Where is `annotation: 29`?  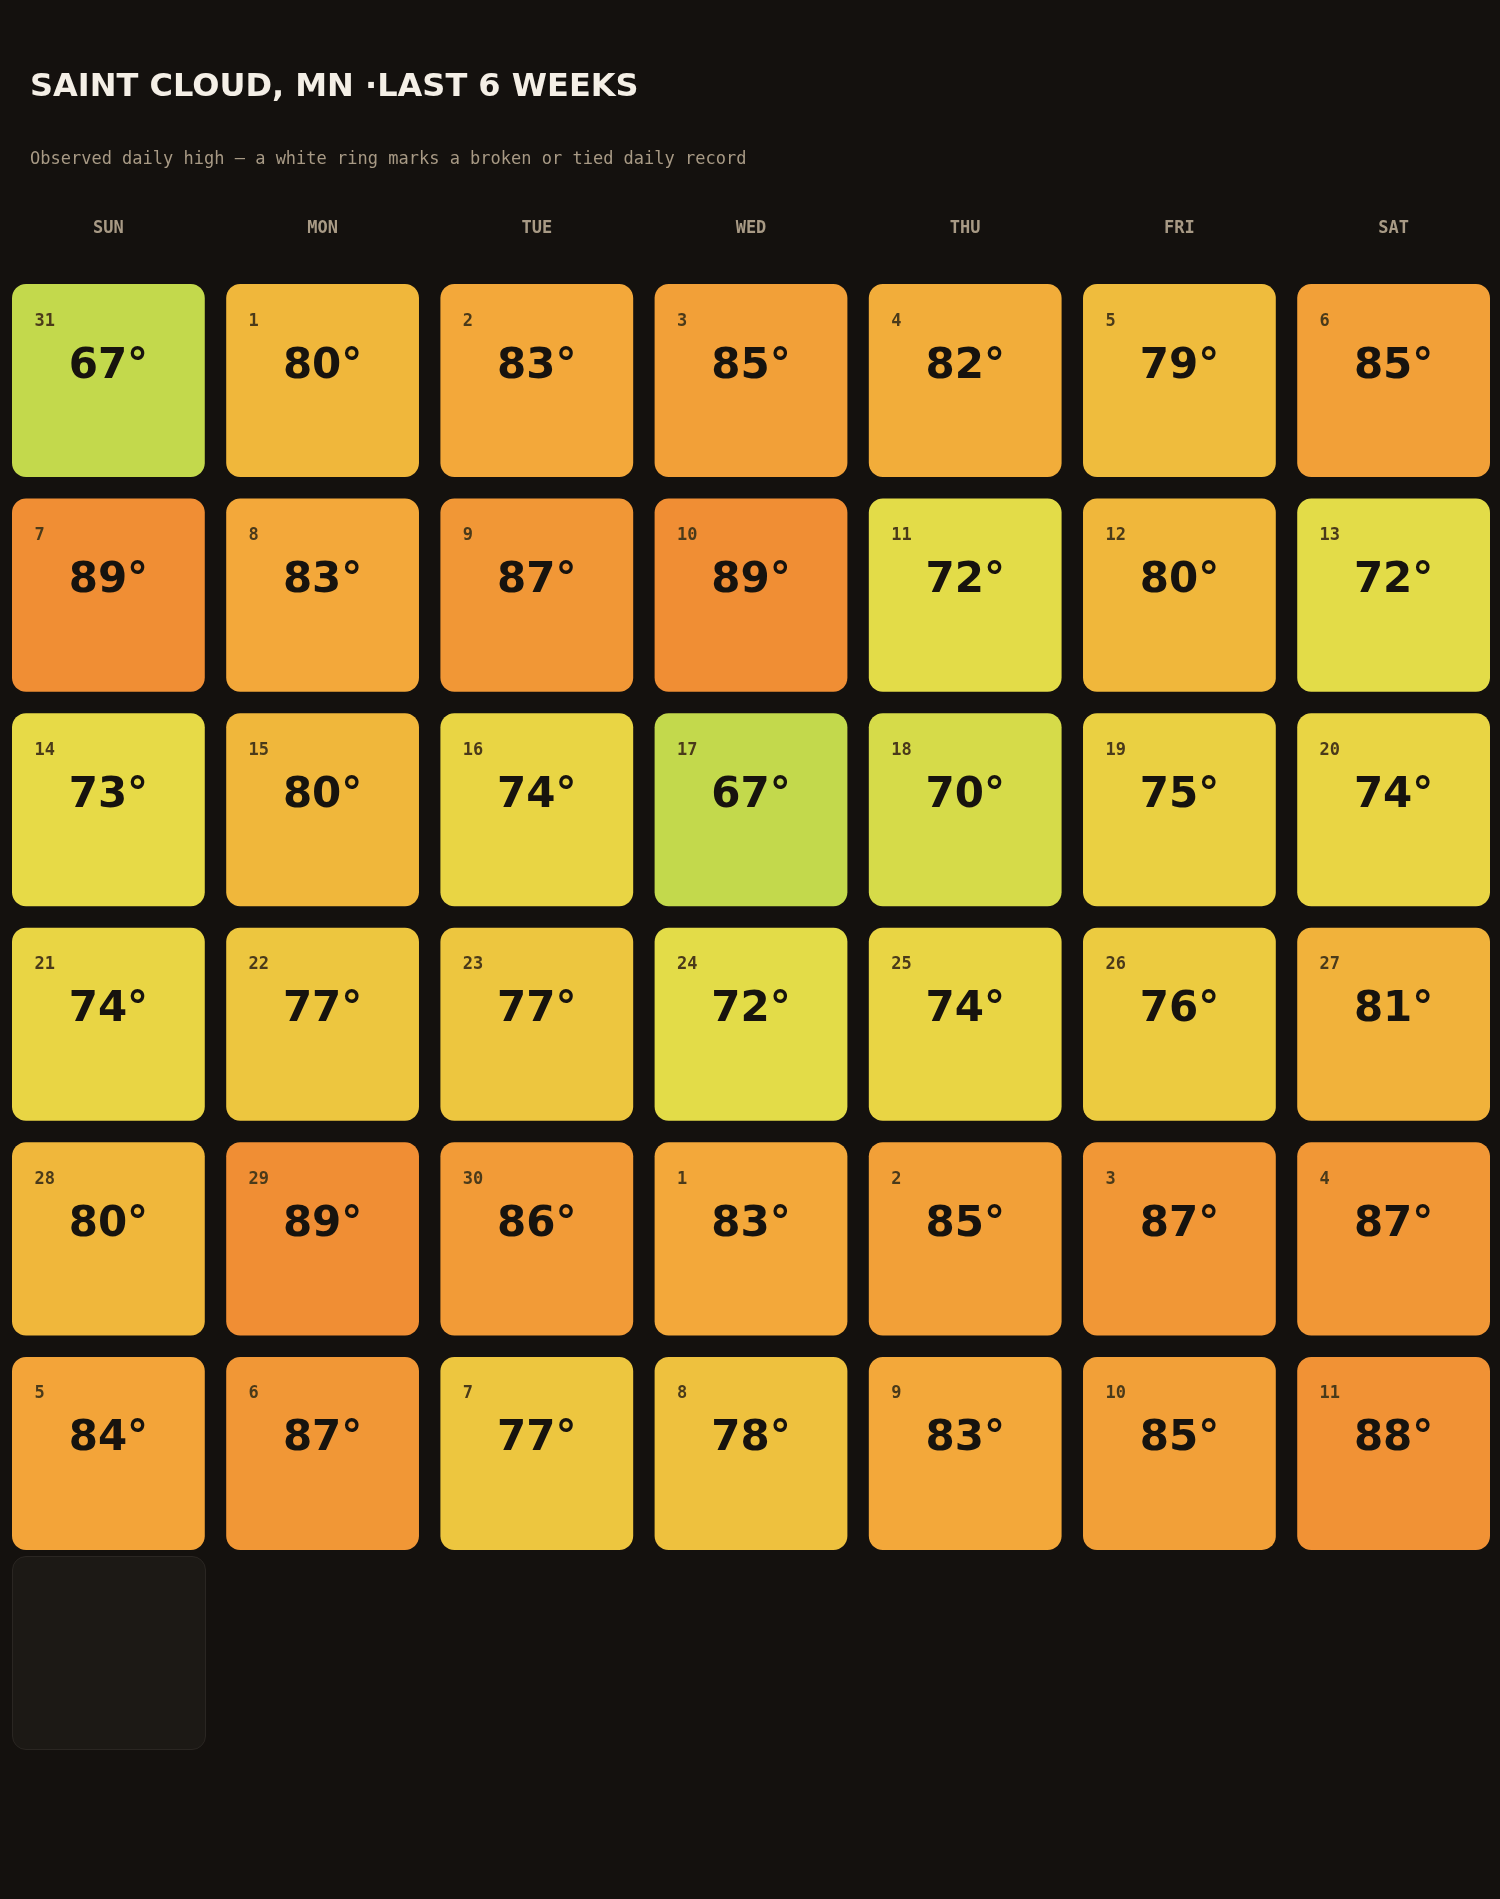
annotation: 29 is located at coordinates (259, 1177).